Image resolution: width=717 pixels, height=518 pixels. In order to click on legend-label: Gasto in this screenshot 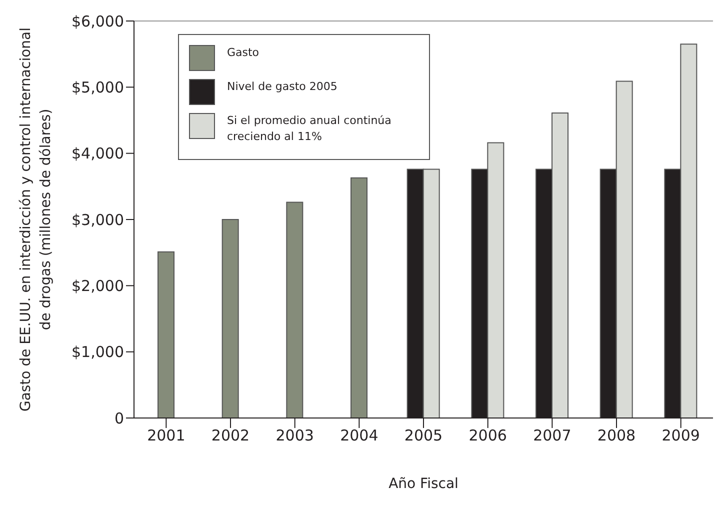, I will do `click(243, 53)`.